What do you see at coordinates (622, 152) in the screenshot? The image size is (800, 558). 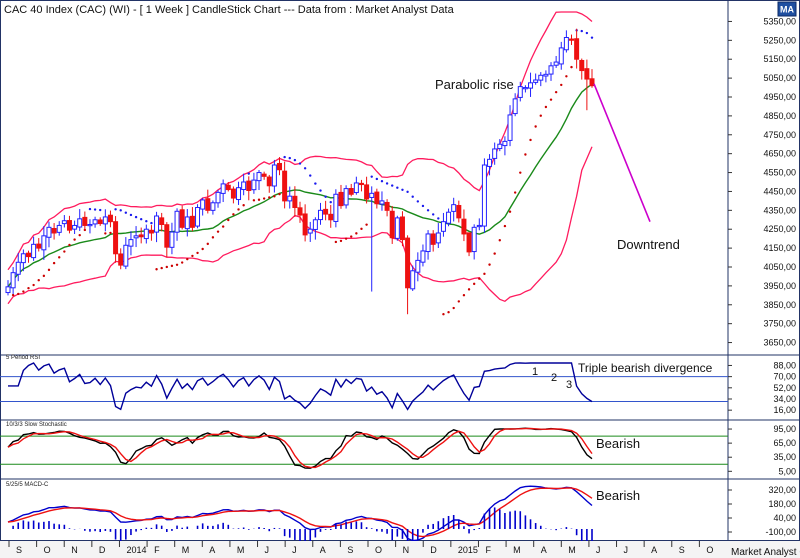 I see `downtrend-arrow` at bounding box center [622, 152].